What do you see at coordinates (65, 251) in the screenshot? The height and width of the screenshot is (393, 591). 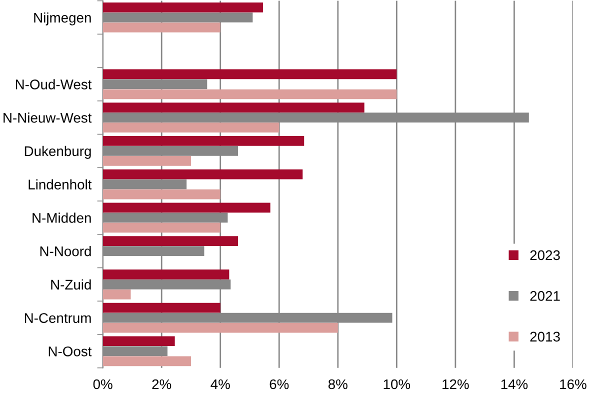 I see `y-tick-label: N-Noord` at bounding box center [65, 251].